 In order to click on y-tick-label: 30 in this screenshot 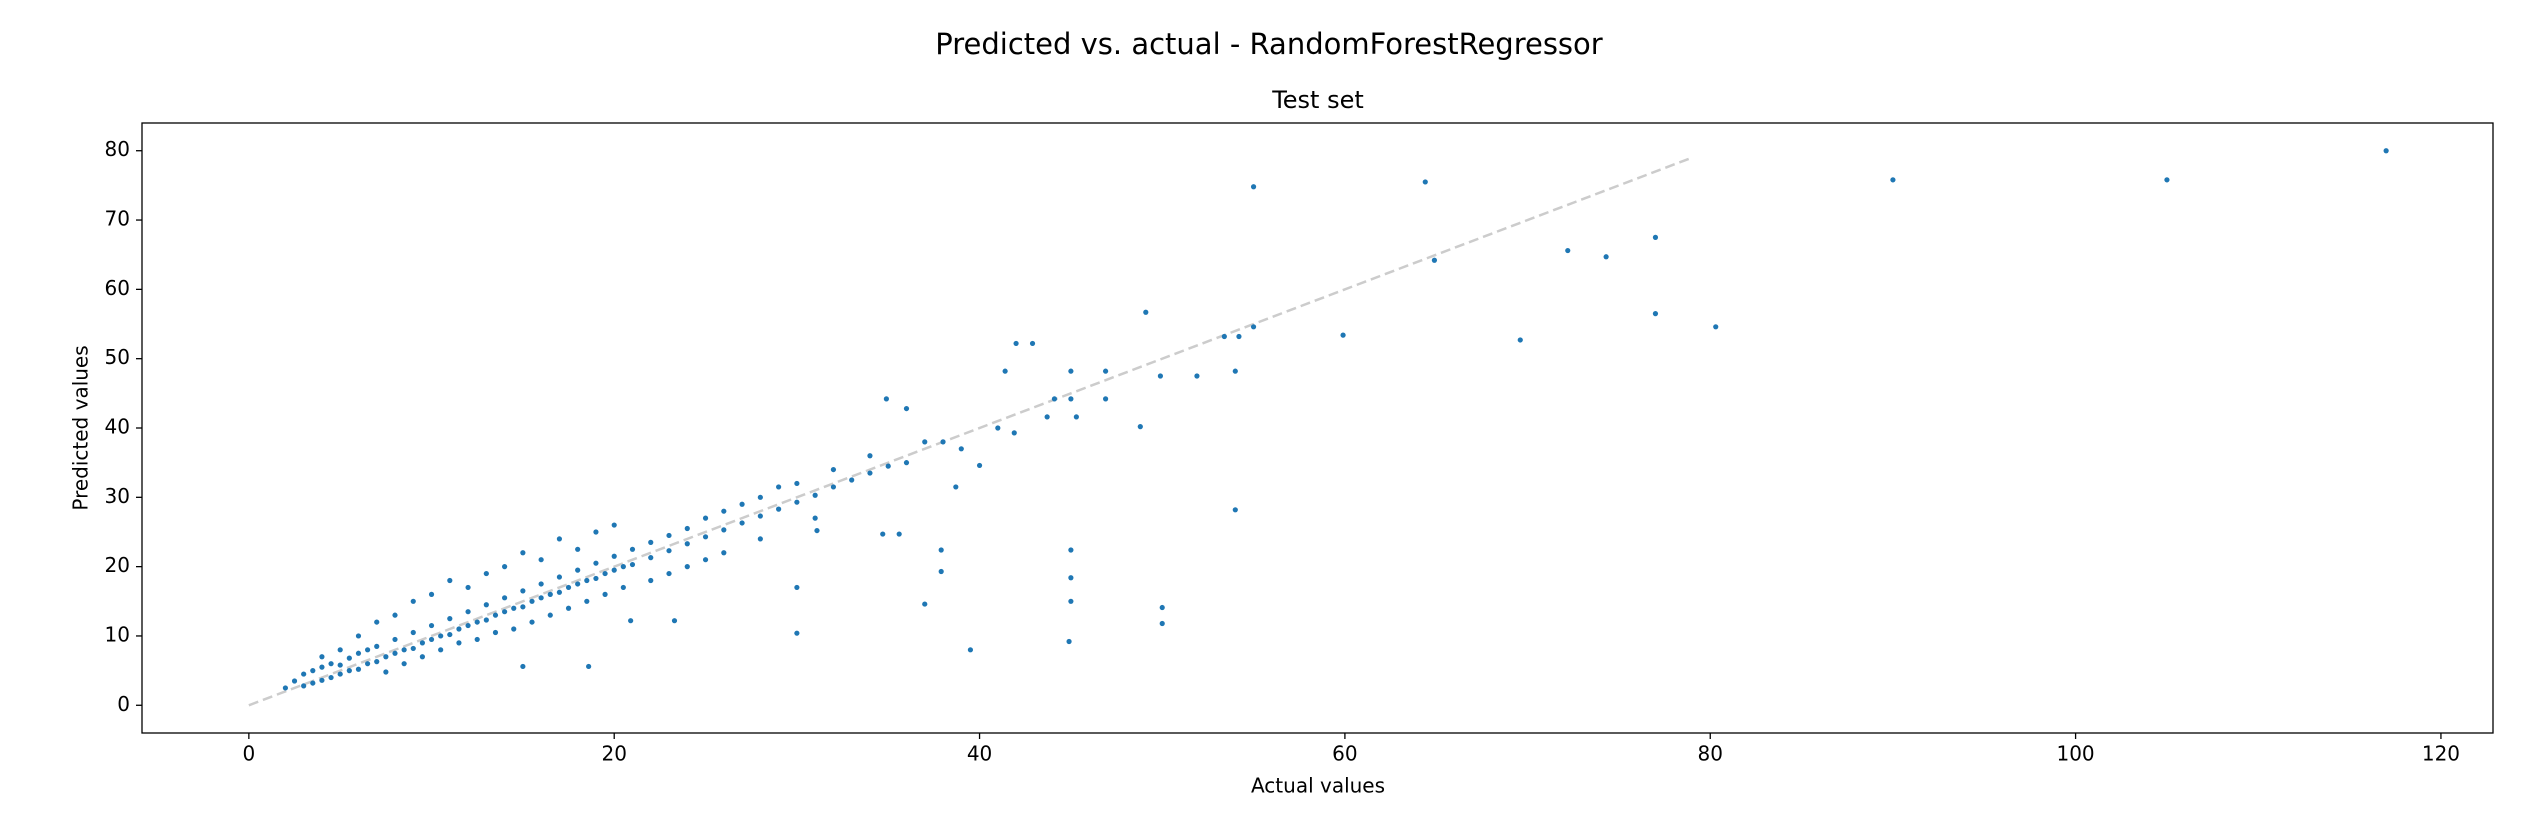, I will do `click(117, 496)`.